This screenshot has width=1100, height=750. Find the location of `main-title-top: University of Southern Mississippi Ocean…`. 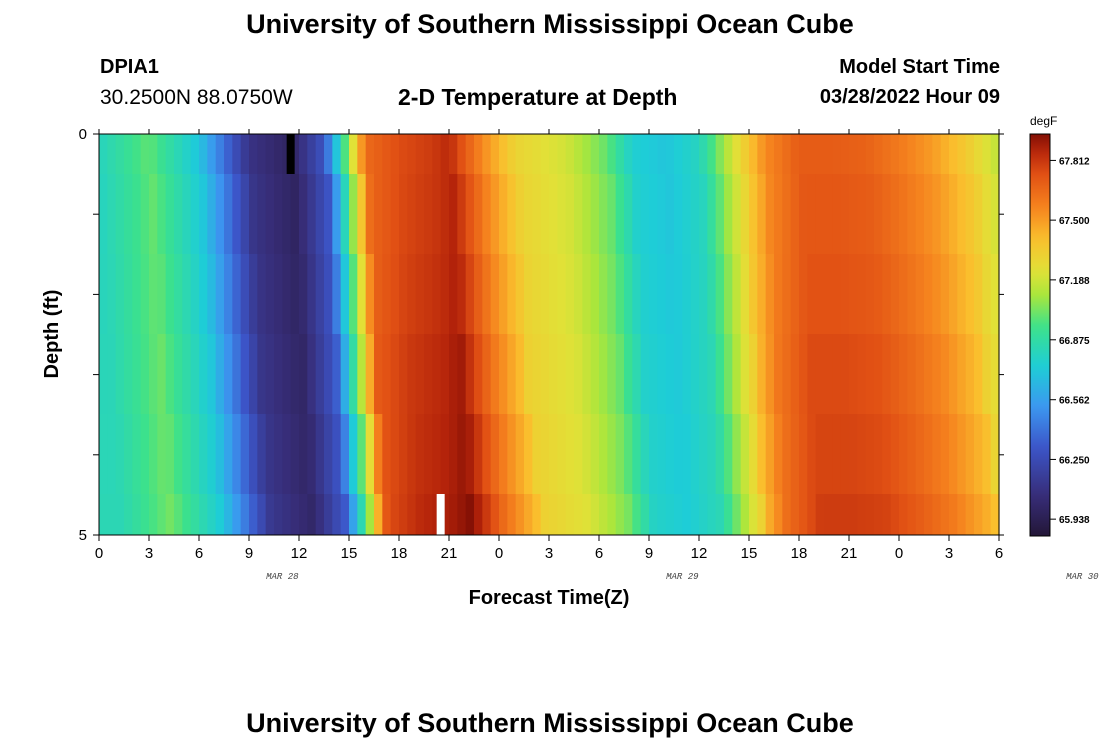

main-title-top: University of Southern Mississippi Ocean… is located at coordinates (550, 24).